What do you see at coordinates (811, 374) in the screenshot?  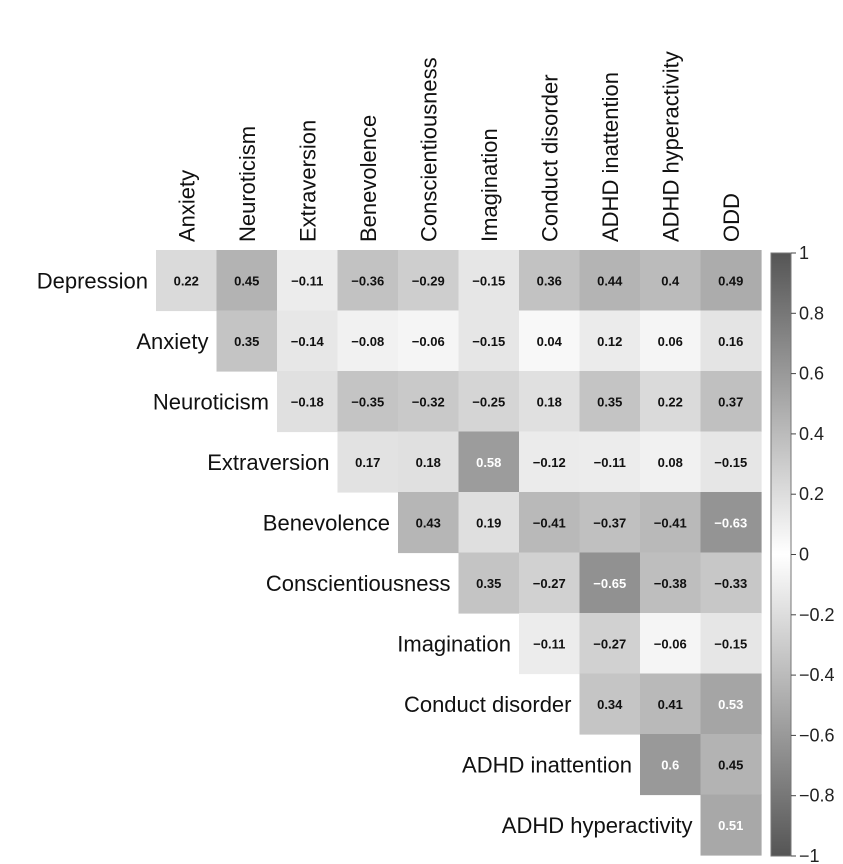 I see `colorbar-tick-label: 0.6` at bounding box center [811, 374].